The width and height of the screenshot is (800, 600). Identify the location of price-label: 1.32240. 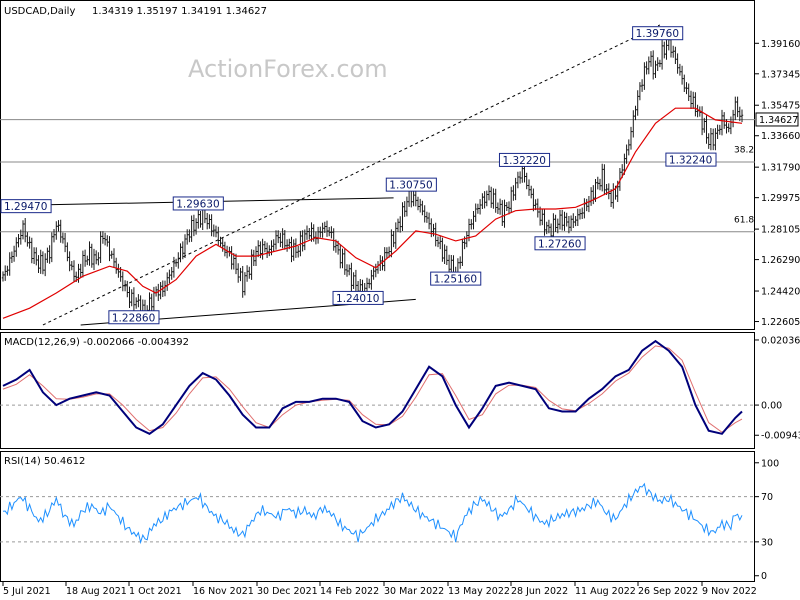
(690, 161).